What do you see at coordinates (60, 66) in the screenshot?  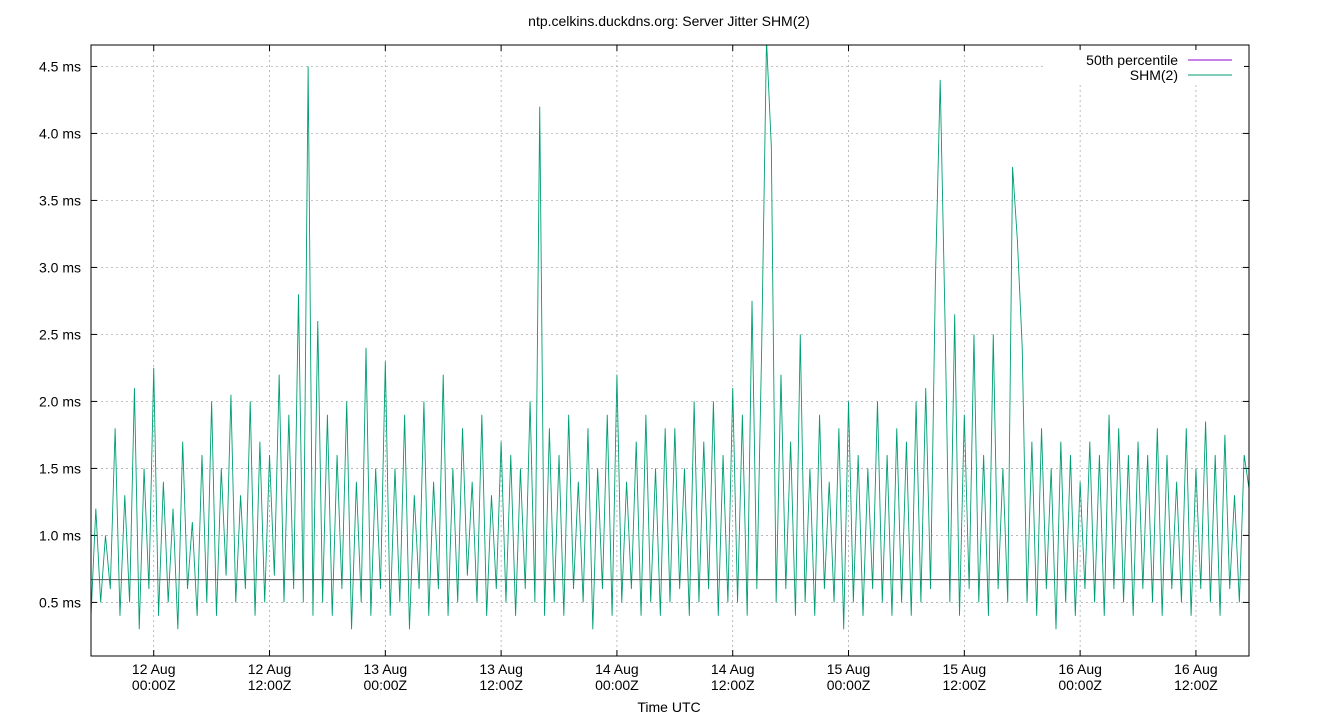 I see `y-tick-label: 4.5 ms` at bounding box center [60, 66].